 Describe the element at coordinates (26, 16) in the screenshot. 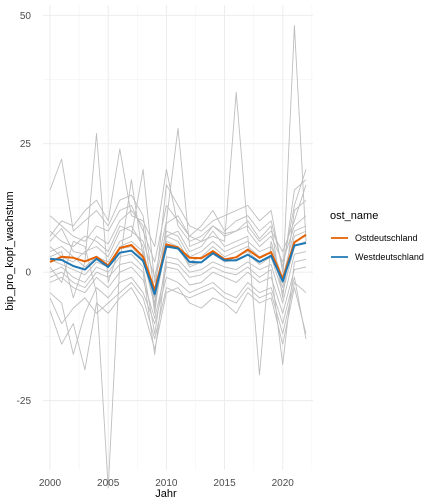

I see `y-tick-label: 50` at that location.